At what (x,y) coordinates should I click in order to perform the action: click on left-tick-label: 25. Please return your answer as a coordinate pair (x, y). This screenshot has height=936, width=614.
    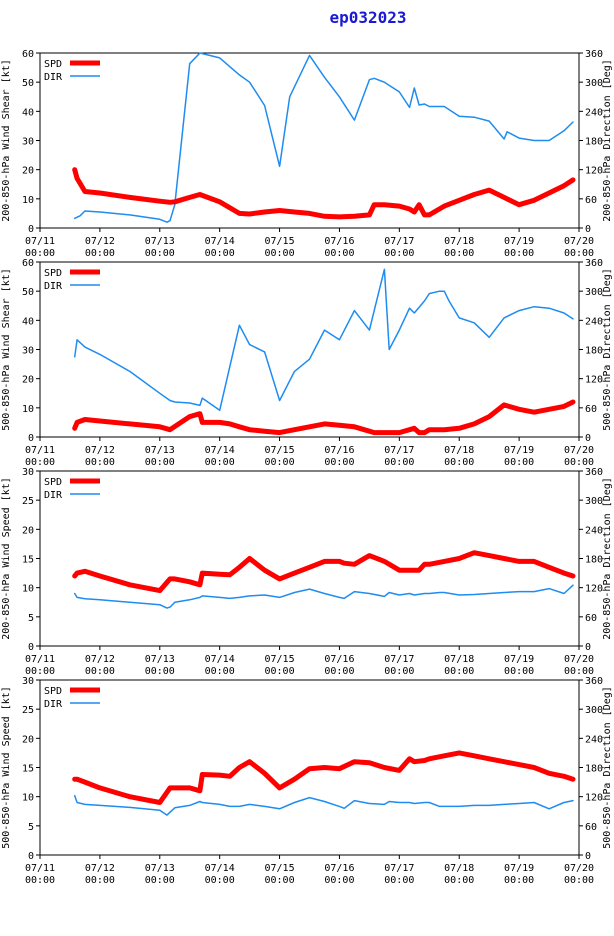
    Looking at the image, I should click on (28, 501).